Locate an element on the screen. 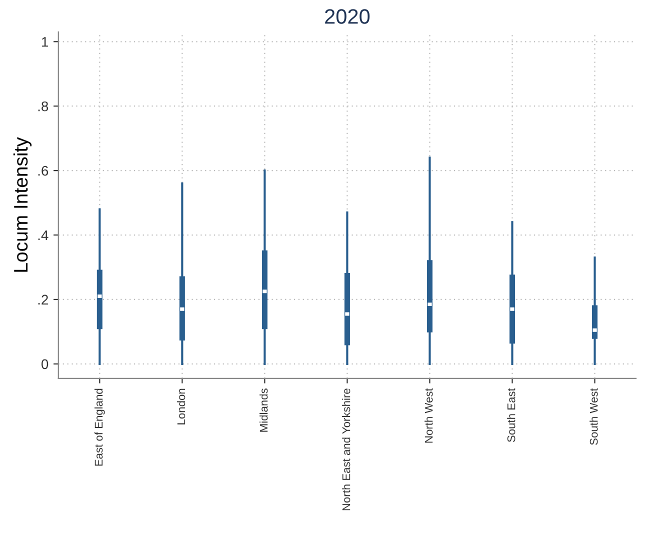 The width and height of the screenshot is (649, 533). chart-title: 2020 is located at coordinates (347, 16).